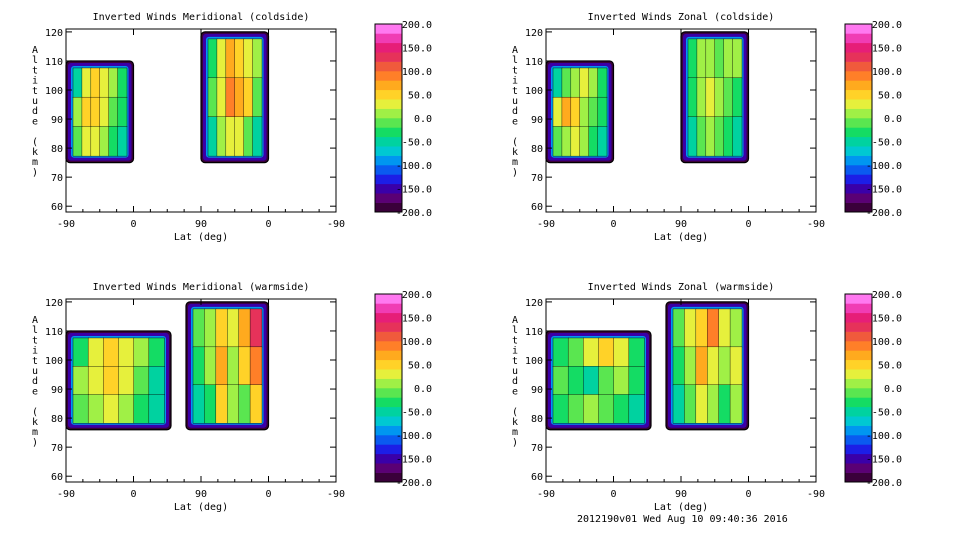  What do you see at coordinates (57, 207) in the screenshot?
I see `y-tick-label: 60` at bounding box center [57, 207].